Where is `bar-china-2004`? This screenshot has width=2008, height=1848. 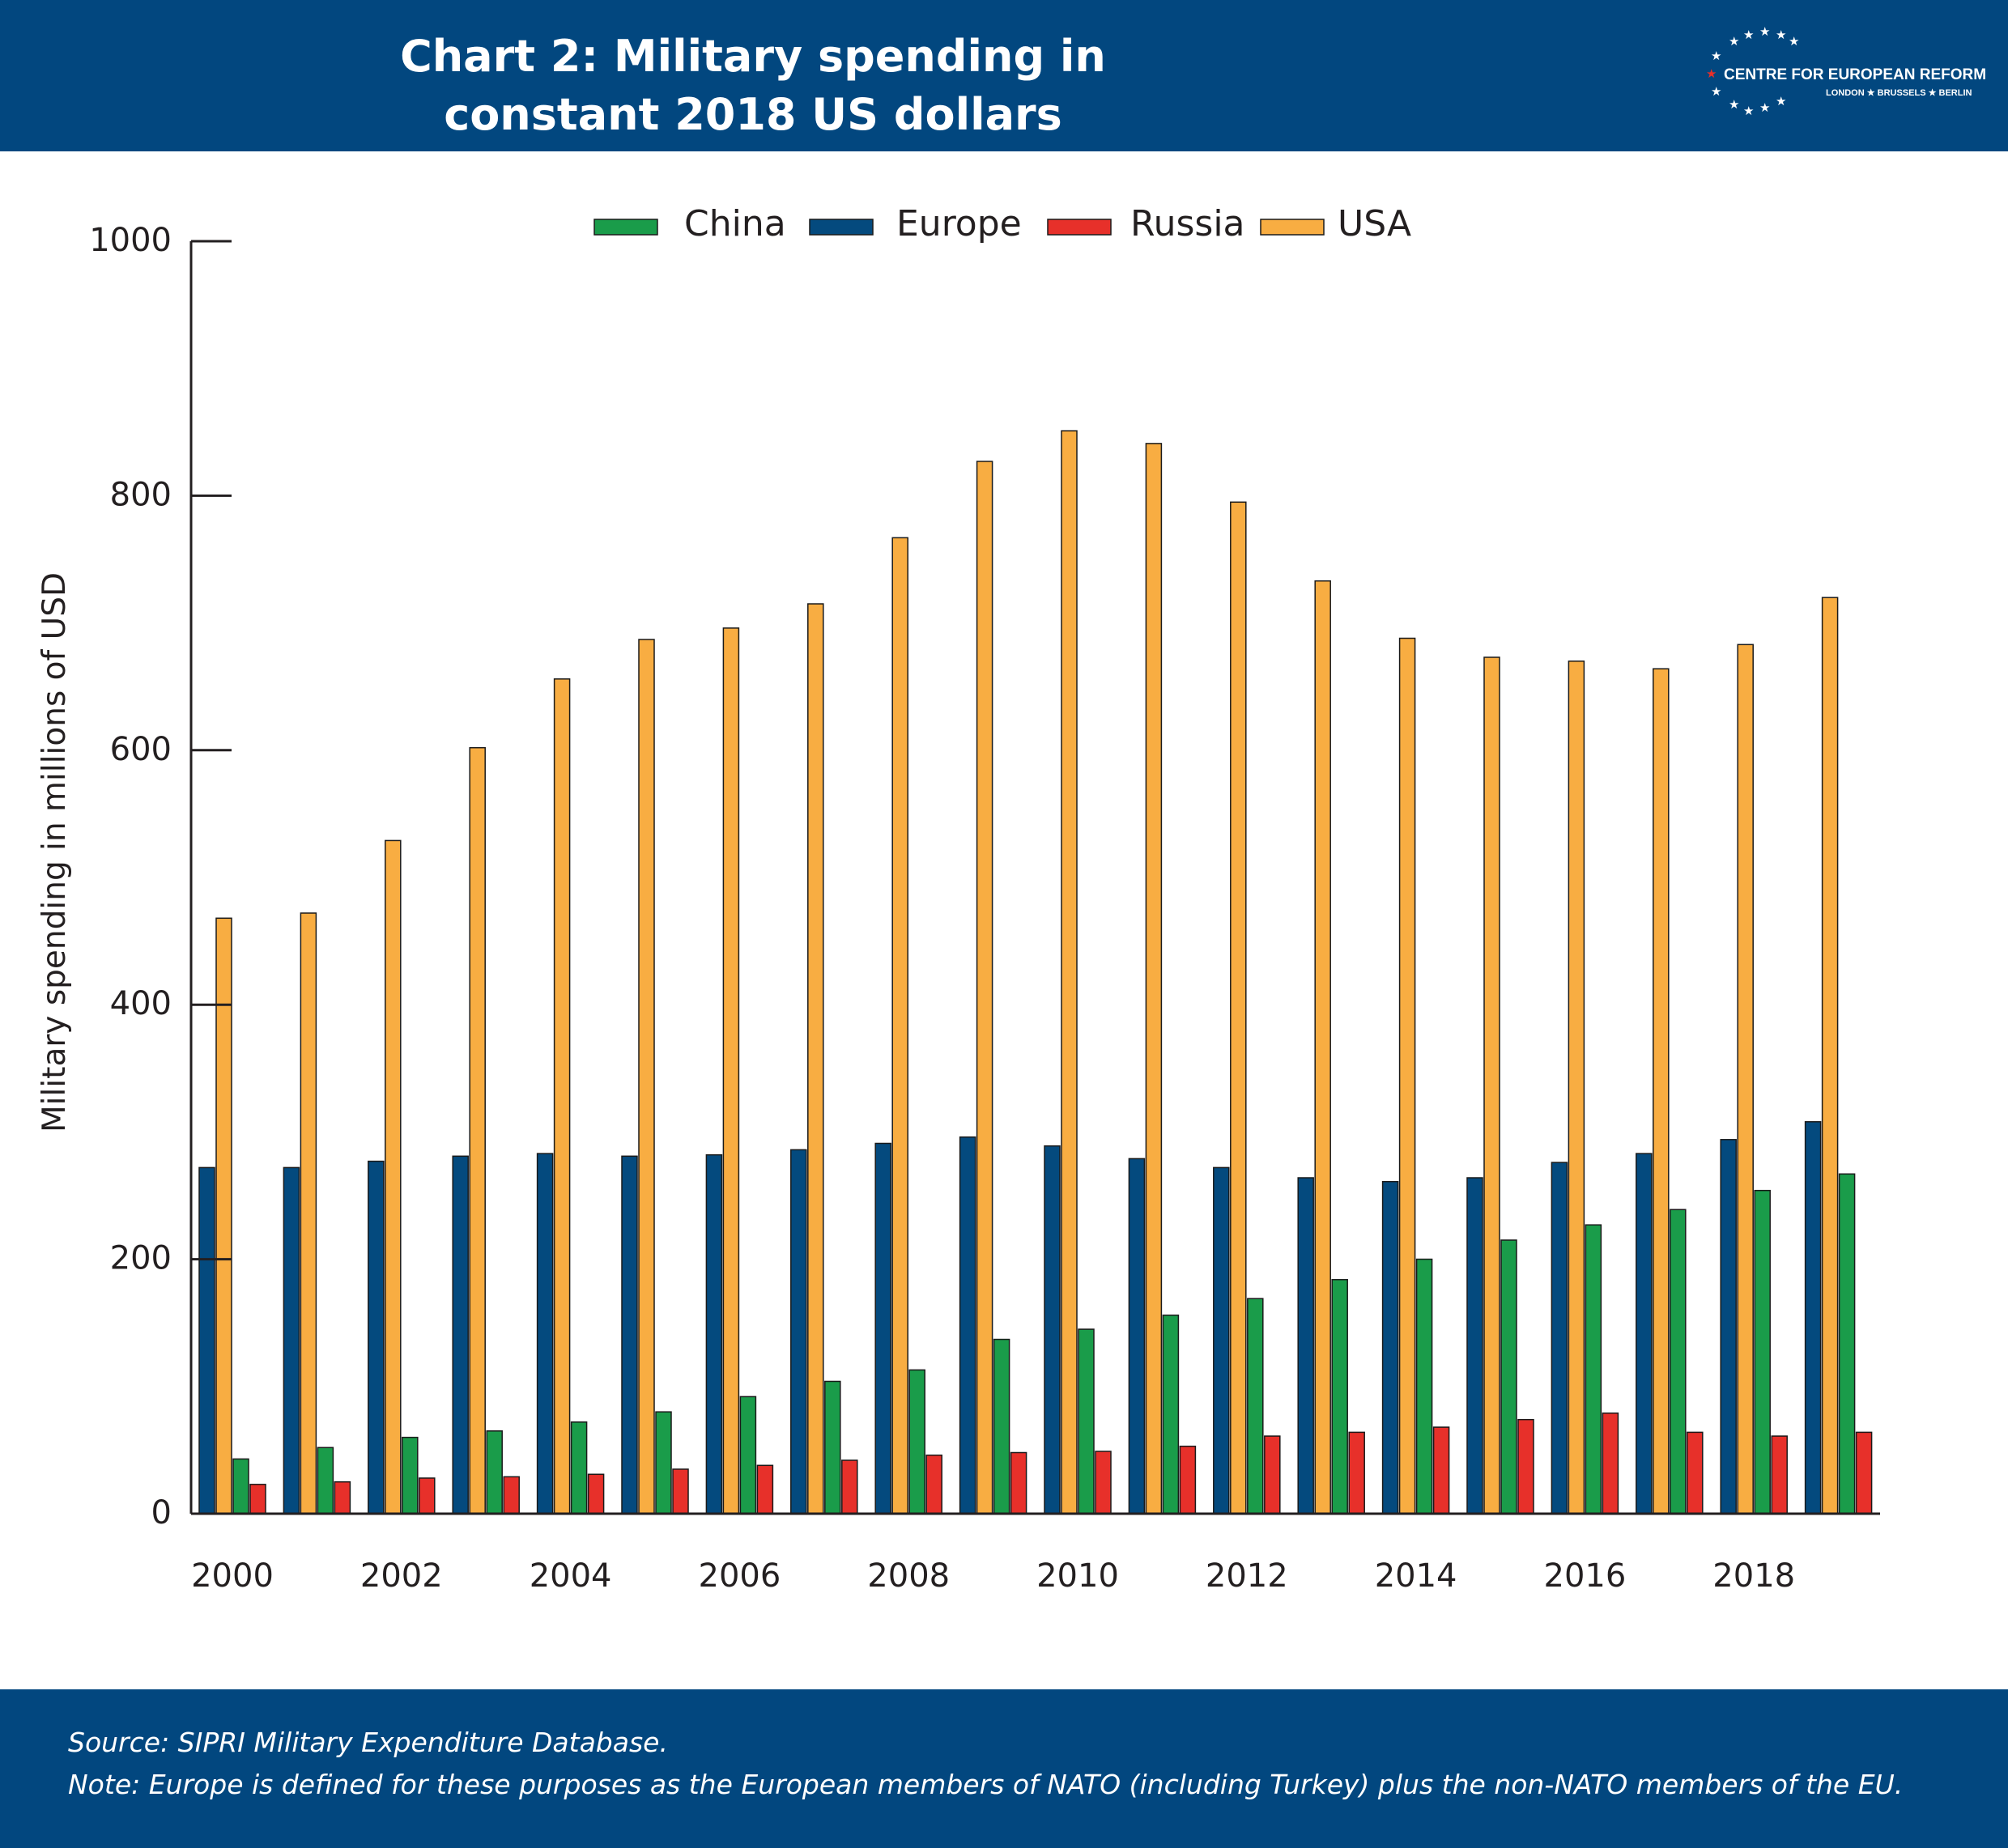 bar-china-2004 is located at coordinates (579, 1468).